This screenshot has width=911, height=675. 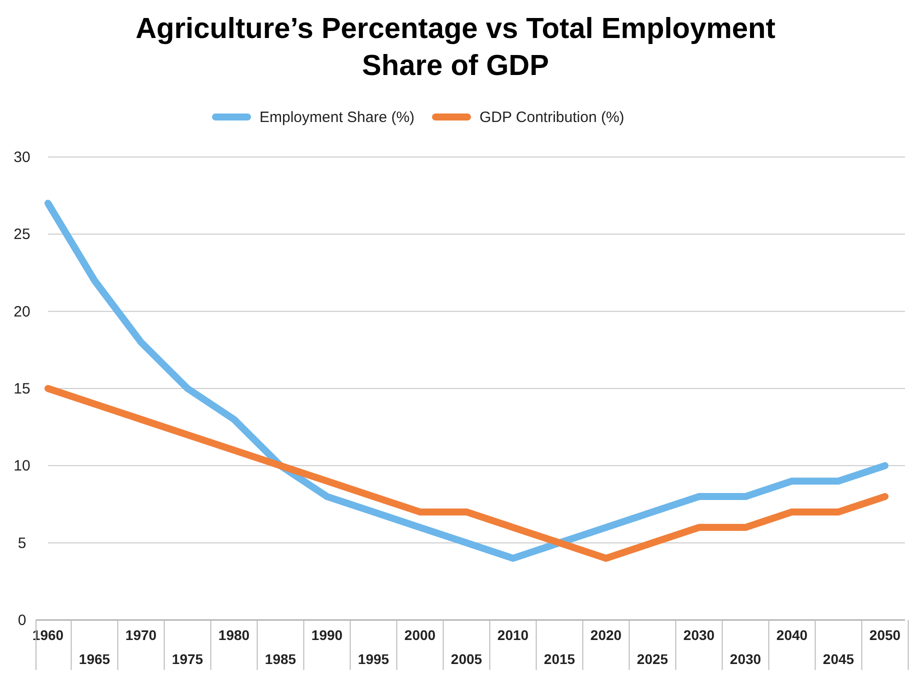 What do you see at coordinates (337, 117) in the screenshot?
I see `legend-label: Employment Share (%)` at bounding box center [337, 117].